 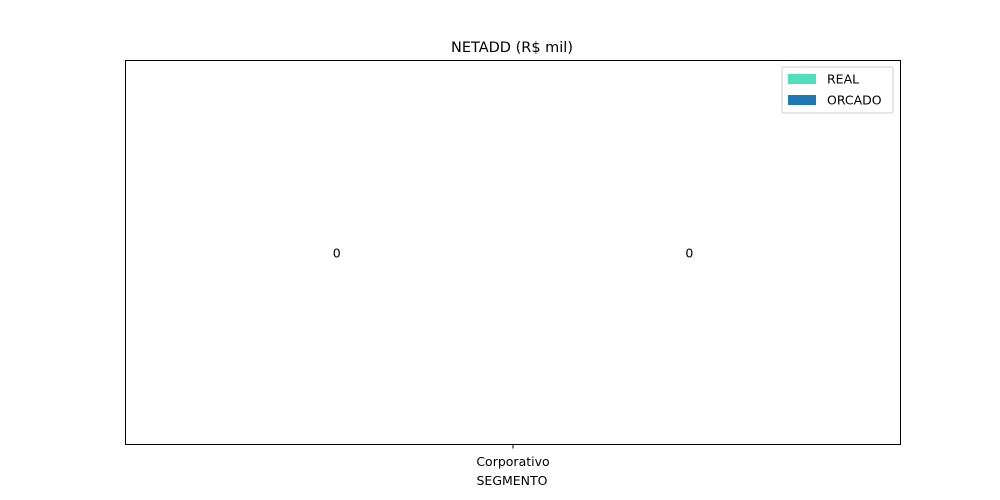 What do you see at coordinates (835, 90) in the screenshot?
I see `legend-entries: REAL ORCADO` at bounding box center [835, 90].